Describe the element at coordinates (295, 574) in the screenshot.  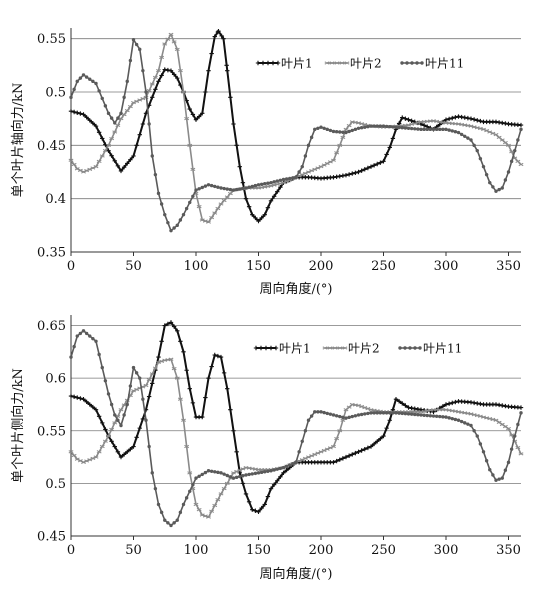
I see `x-axis-title: 周向角度/(°)` at that location.